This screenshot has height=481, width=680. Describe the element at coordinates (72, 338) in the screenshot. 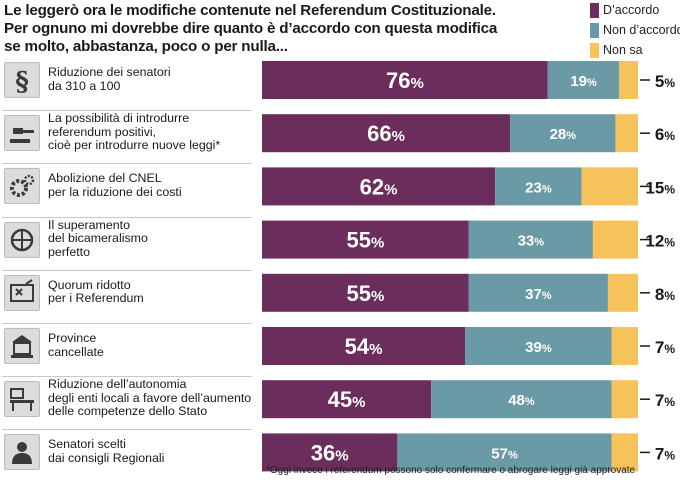

I see `category-label-line: Province` at that location.